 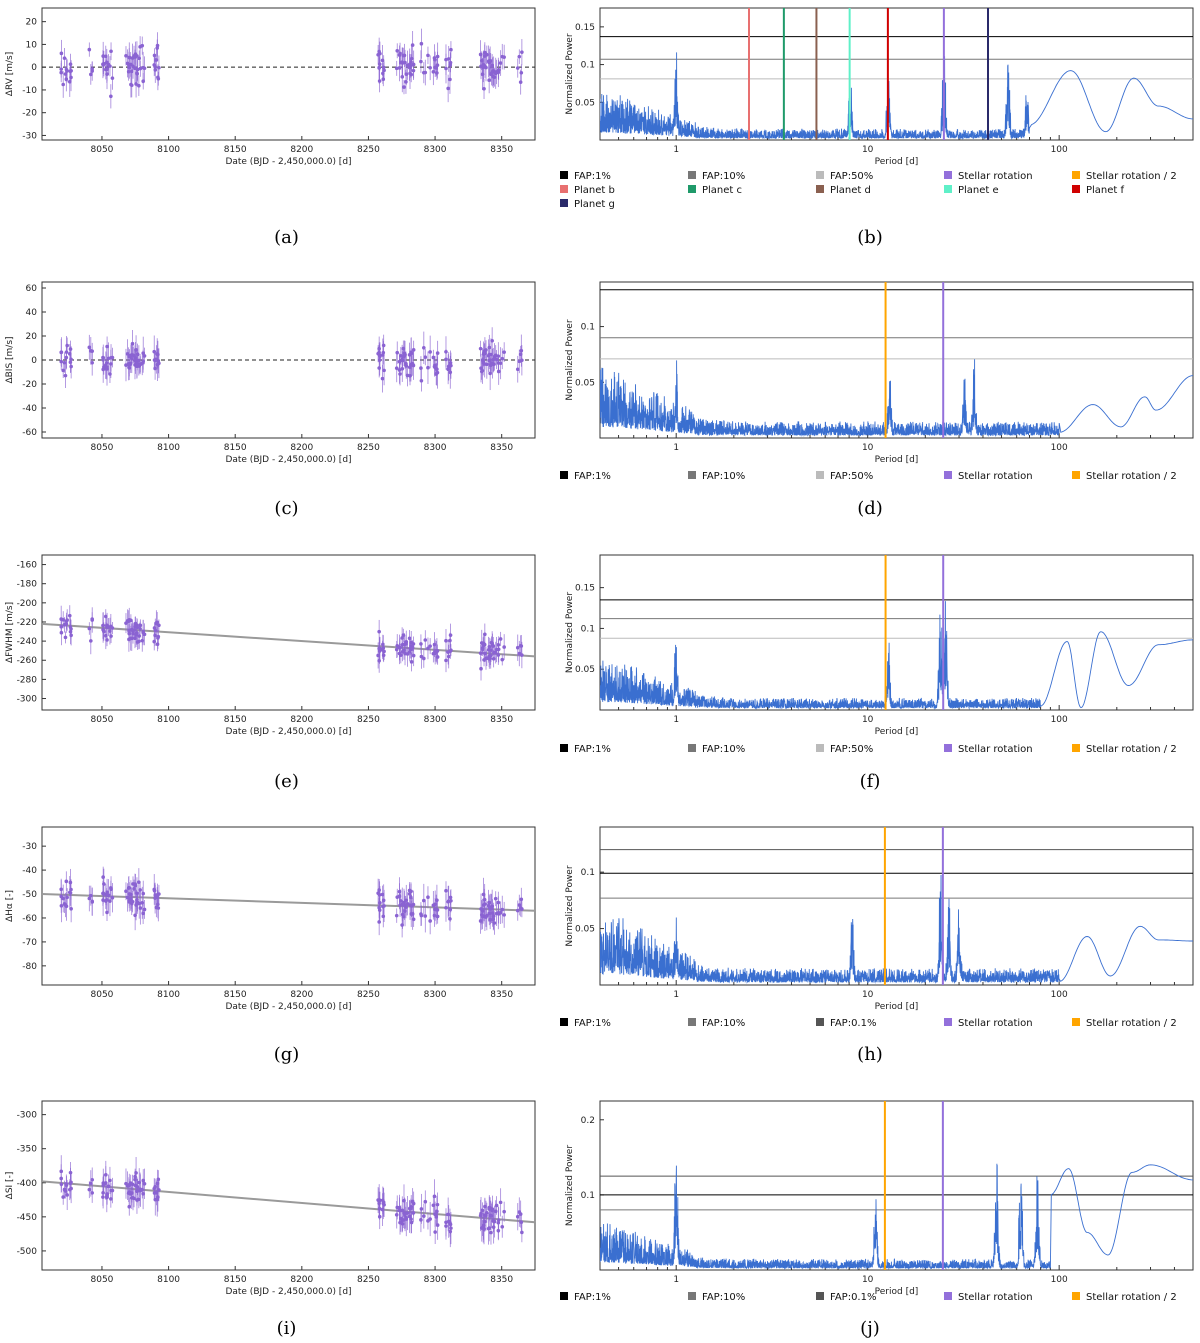 I want to click on x-tick-label: 100, so click(x=1059, y=150).